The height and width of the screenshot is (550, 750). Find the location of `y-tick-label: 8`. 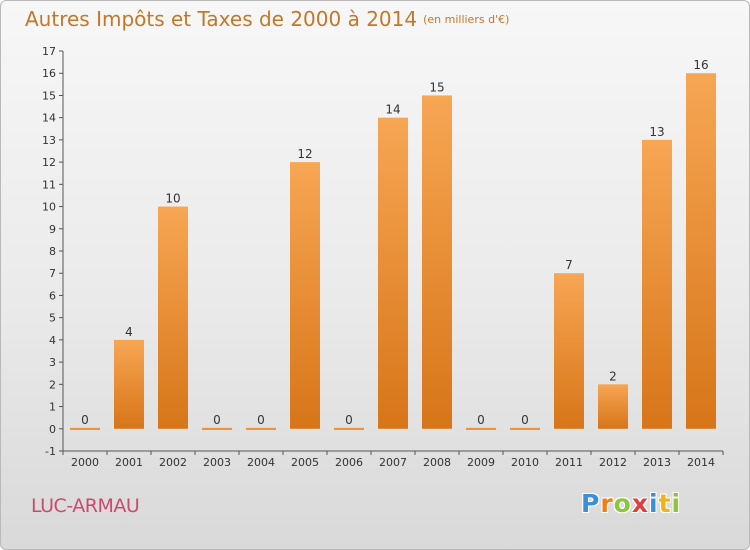

y-tick-label: 8 is located at coordinates (52, 251).